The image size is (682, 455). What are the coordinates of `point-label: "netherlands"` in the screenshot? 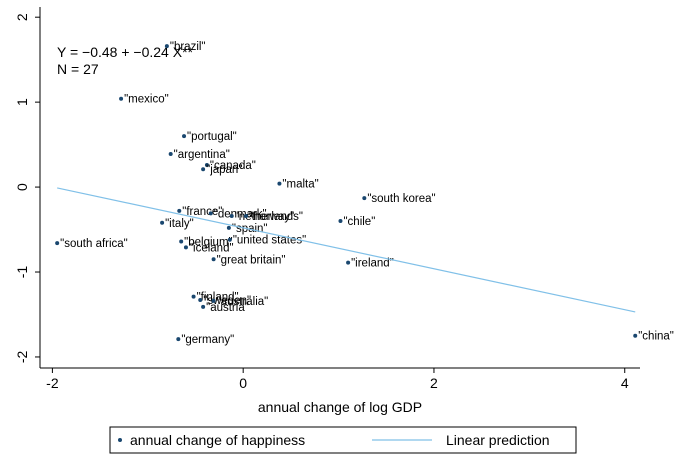 It's located at (269, 217).